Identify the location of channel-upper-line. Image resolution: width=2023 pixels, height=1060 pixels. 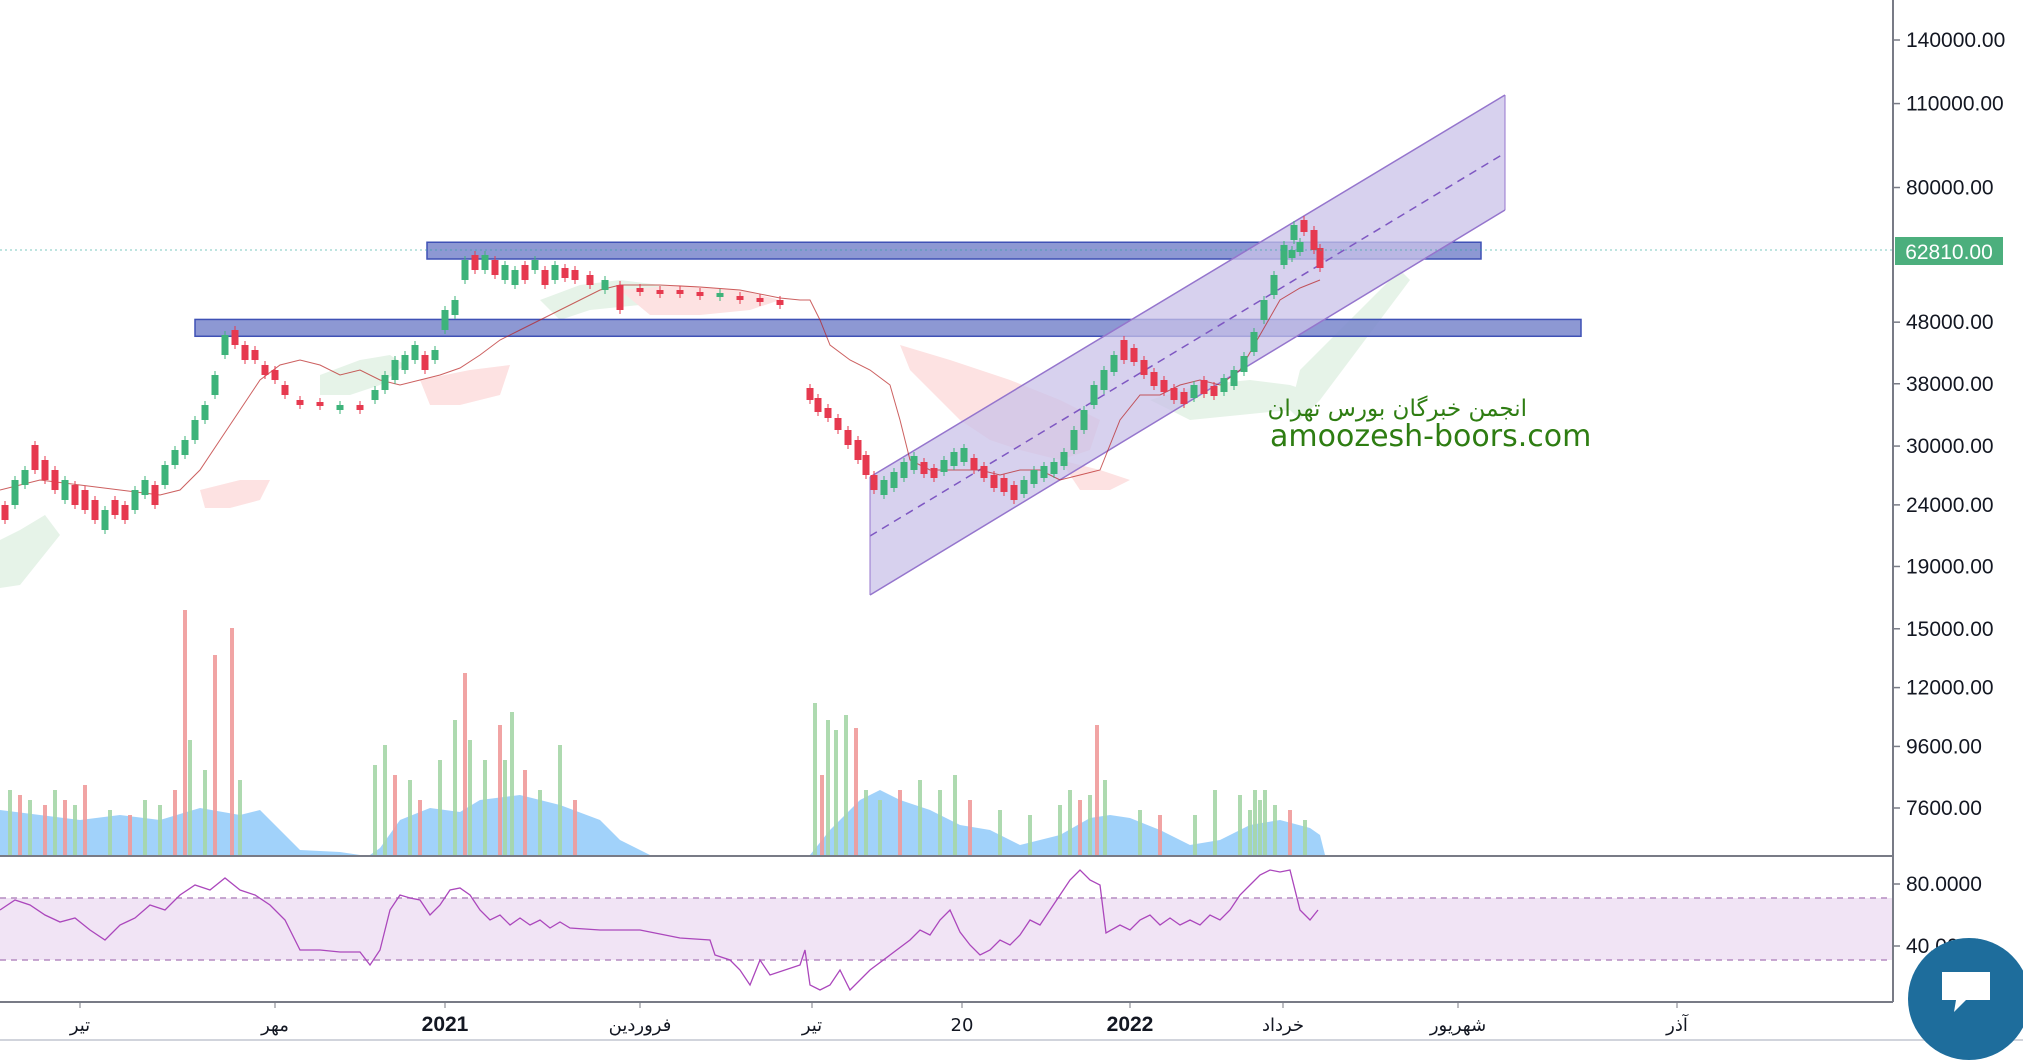
(1187, 286).